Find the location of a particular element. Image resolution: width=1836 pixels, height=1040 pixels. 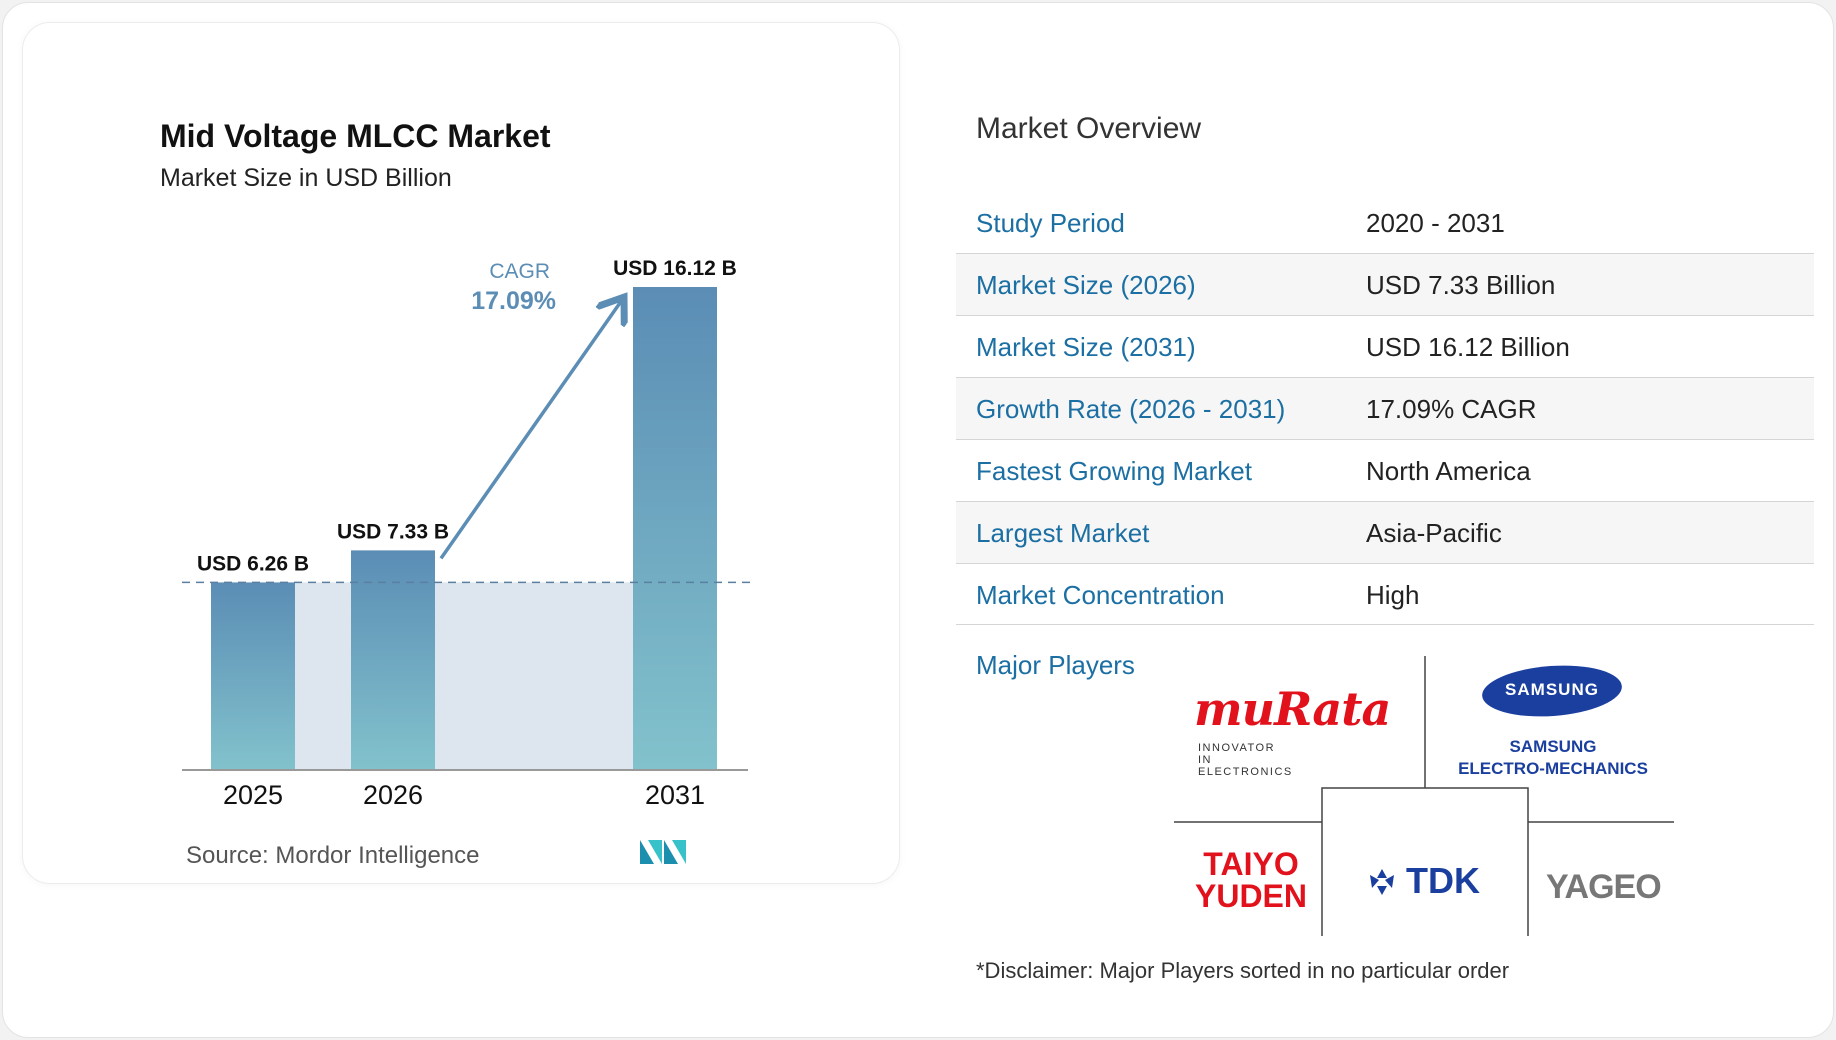

data-label: USD 6.26 B is located at coordinates (253, 563).